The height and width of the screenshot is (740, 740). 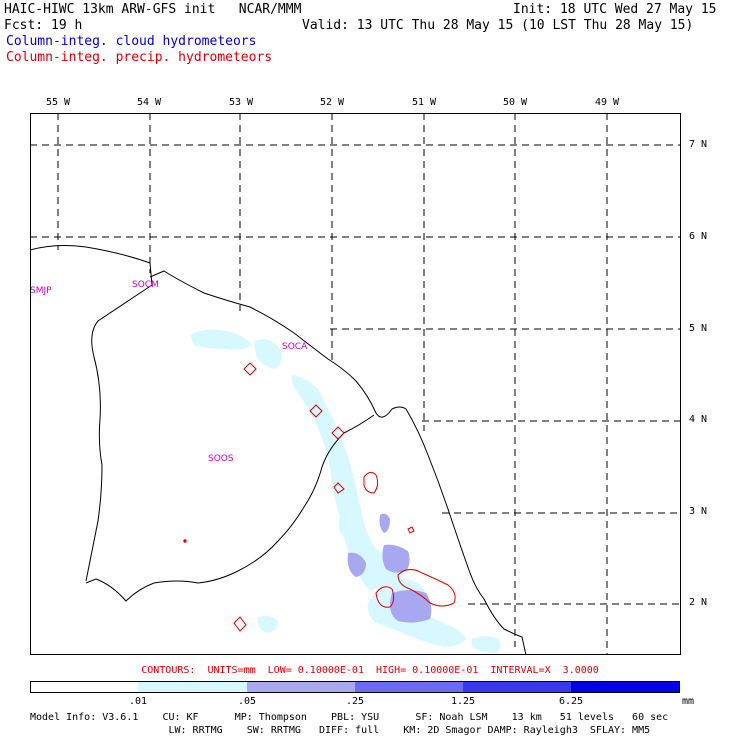 I want to click on colorbar-tick-4: 6.25, so click(x=571, y=701).